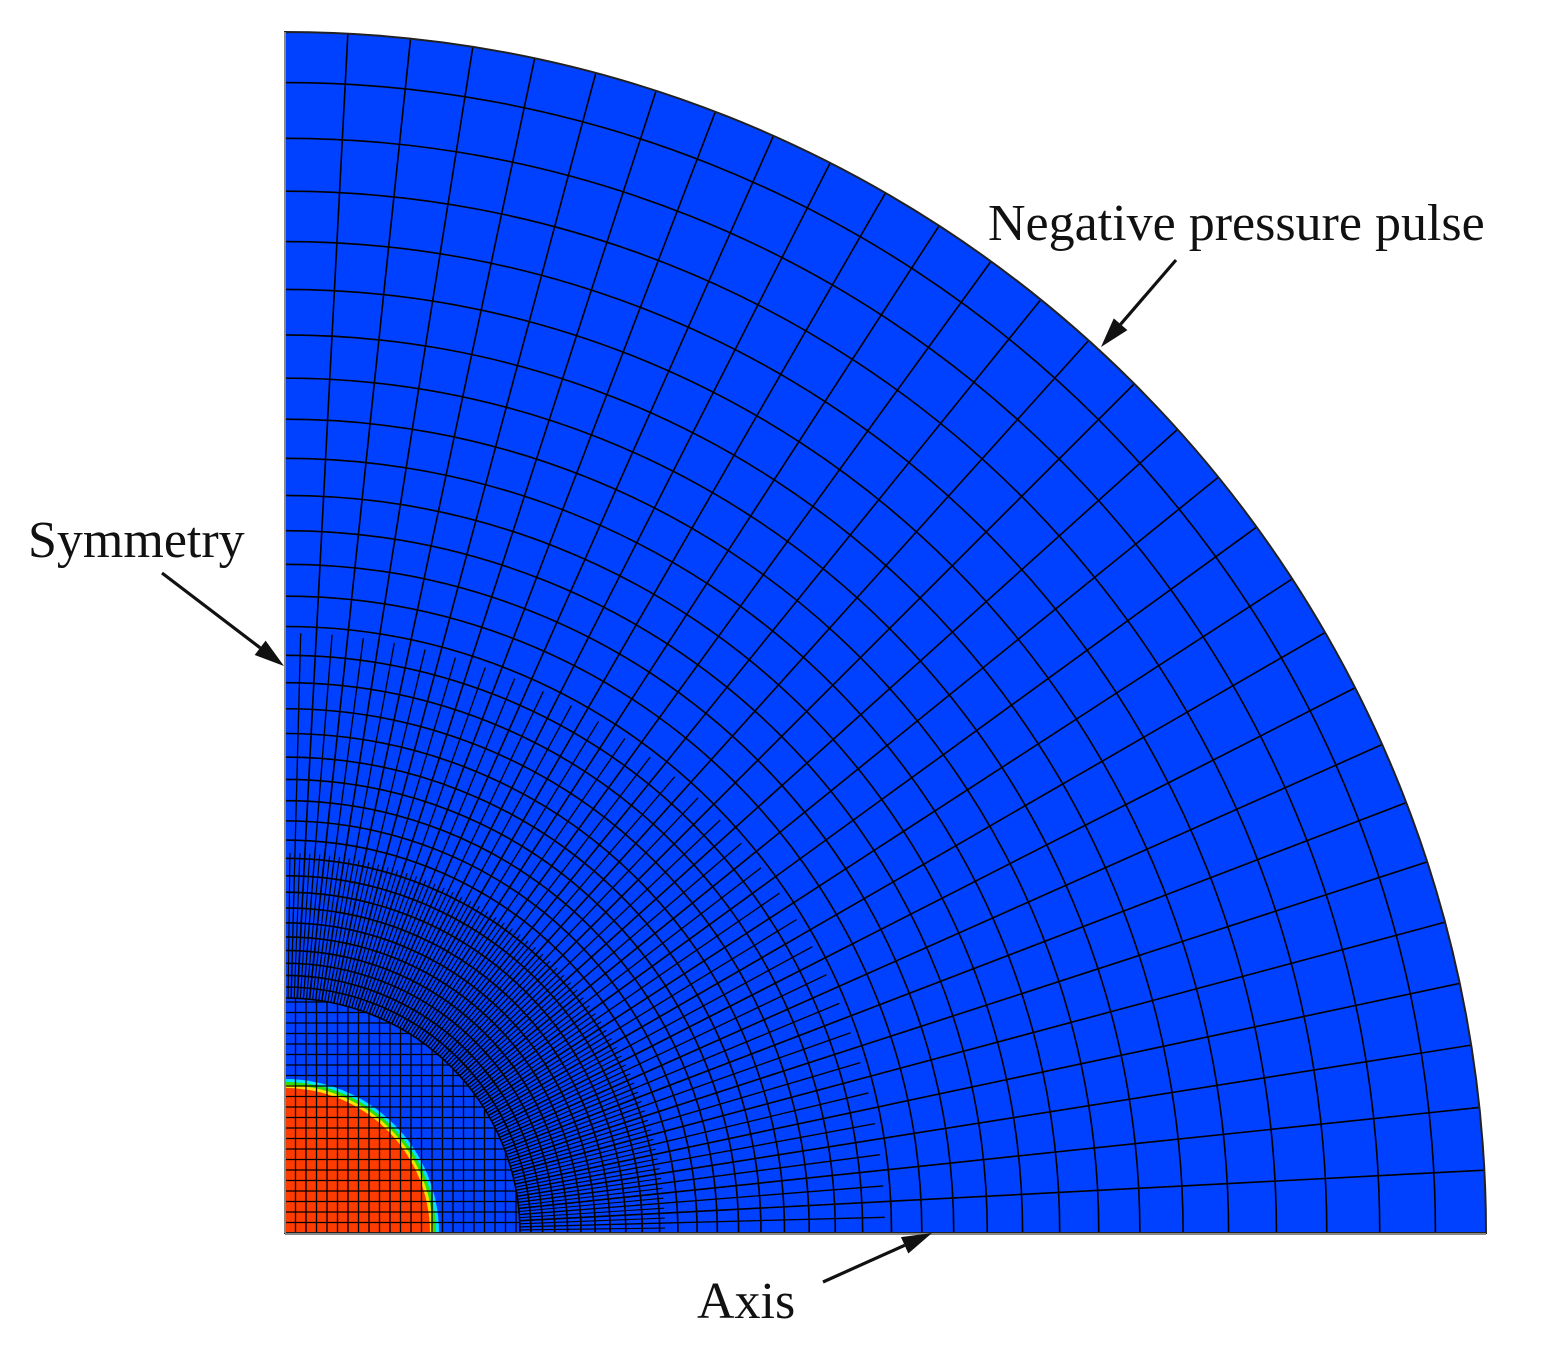 This screenshot has width=1554, height=1353. I want to click on symmetry-arrow-icon, so click(222, 618).